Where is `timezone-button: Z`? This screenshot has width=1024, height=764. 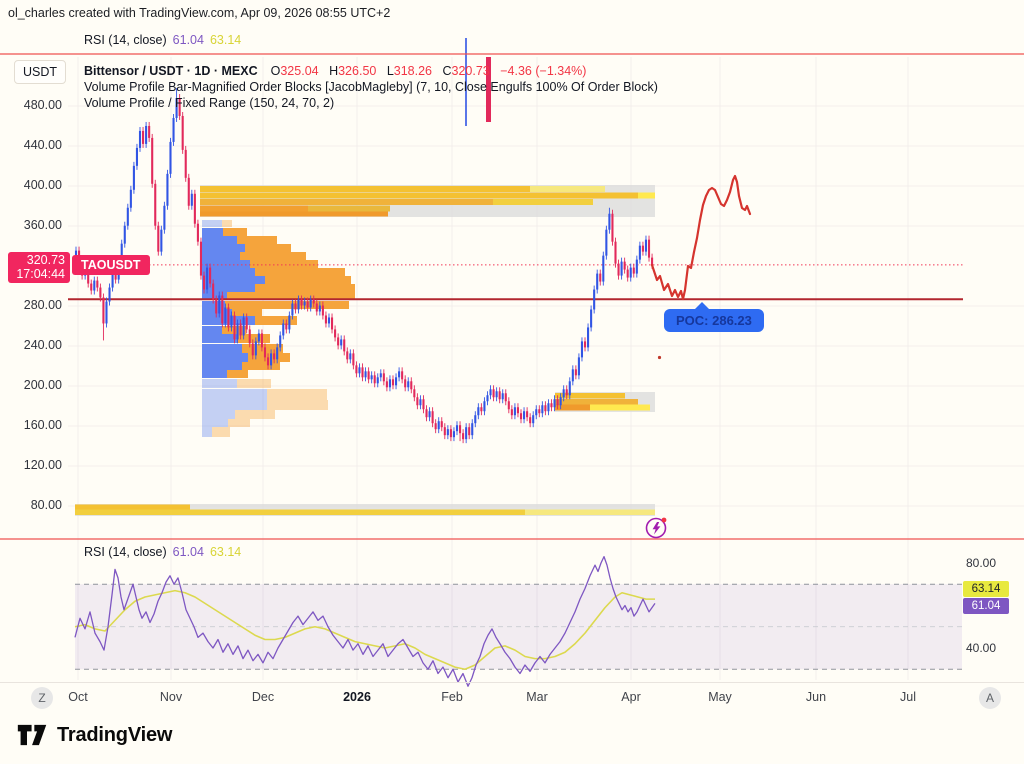 timezone-button: Z is located at coordinates (42, 698).